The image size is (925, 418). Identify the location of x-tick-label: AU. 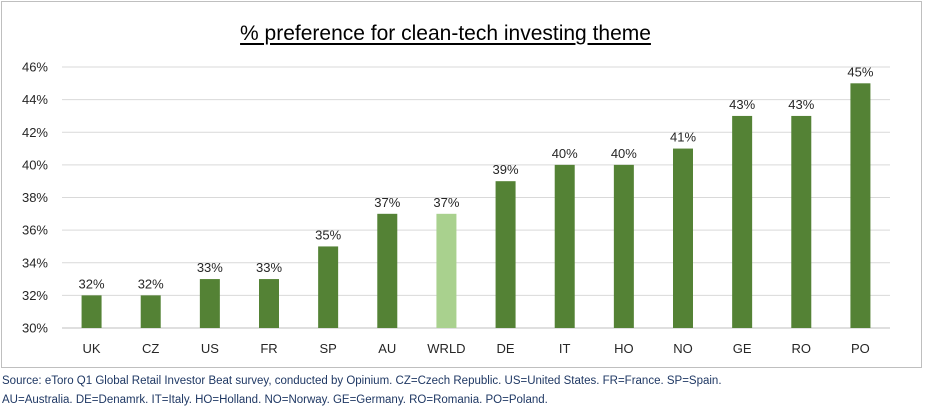
(387, 348).